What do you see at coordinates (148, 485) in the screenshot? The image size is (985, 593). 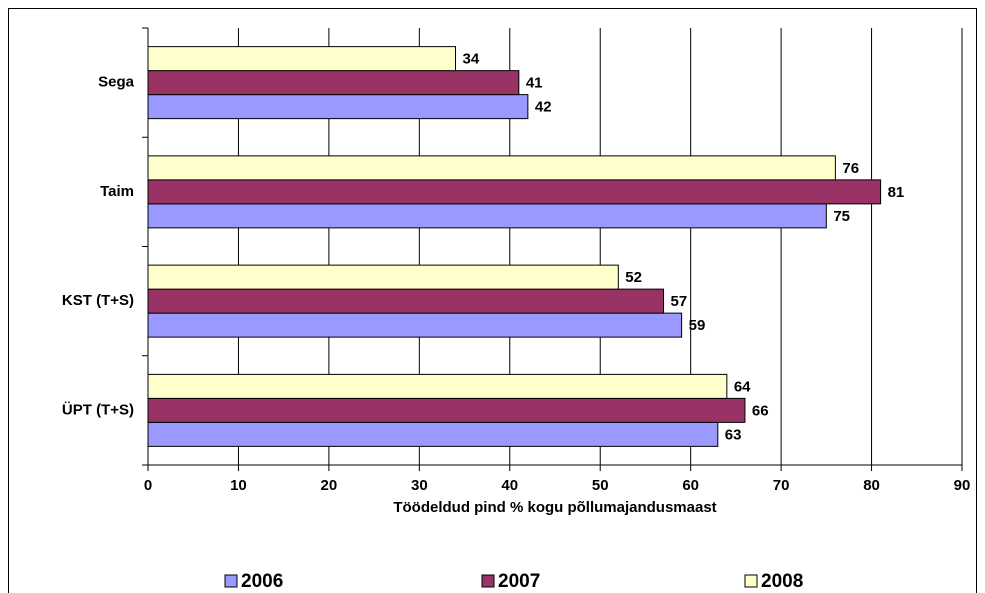 I see `x-tick-label: 0` at bounding box center [148, 485].